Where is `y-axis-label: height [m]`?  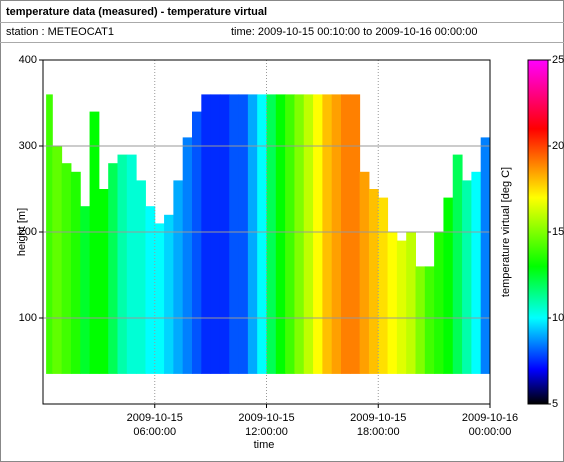 y-axis-label: height [m] is located at coordinates (22, 232).